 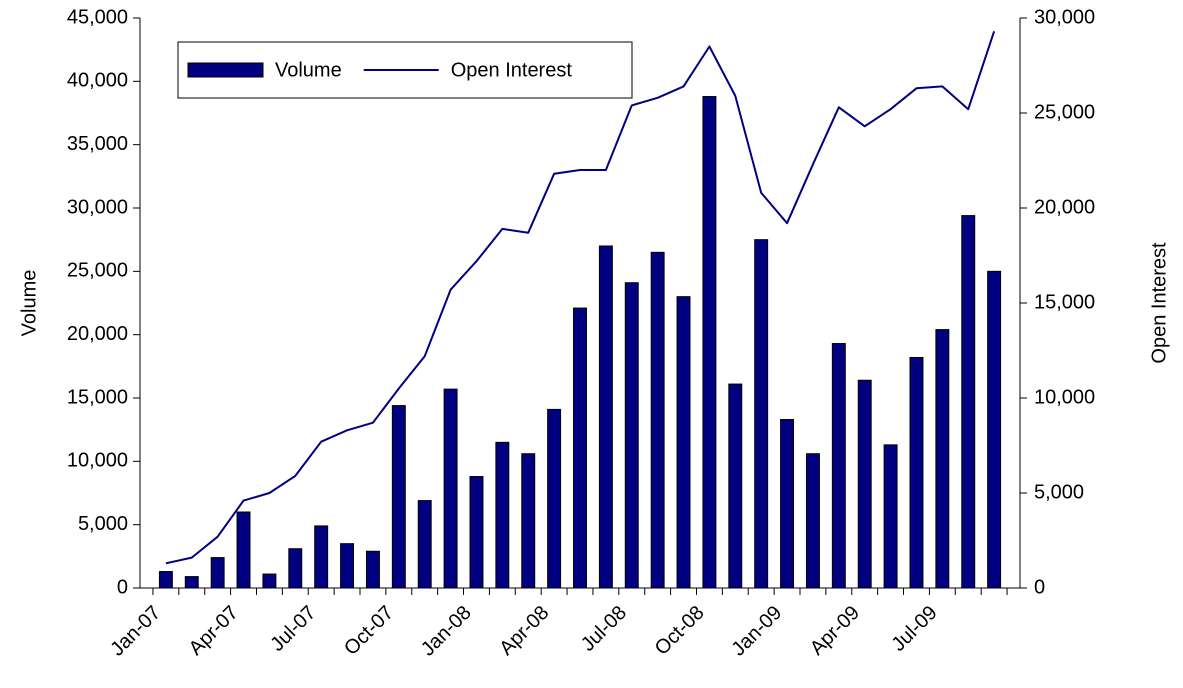 I want to click on x-tick-label: Jul-09, so click(x=915, y=629).